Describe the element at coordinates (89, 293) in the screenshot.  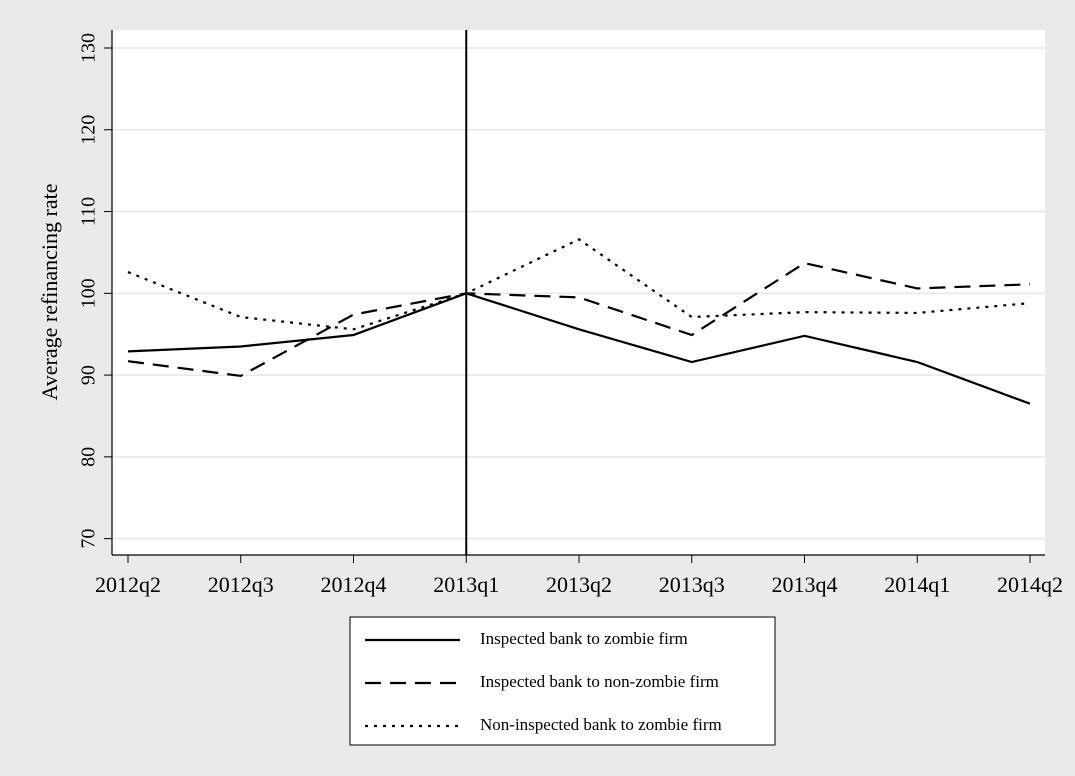
I see `y-tick-label: 100` at that location.